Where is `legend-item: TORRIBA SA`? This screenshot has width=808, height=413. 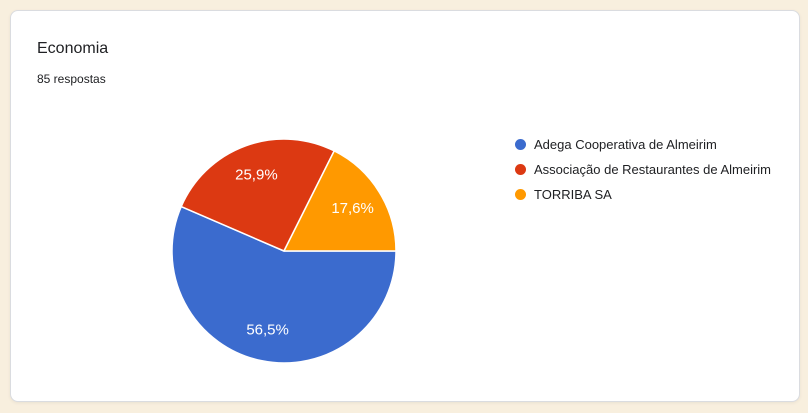
legend-item: TORRIBA SA is located at coordinates (649, 195).